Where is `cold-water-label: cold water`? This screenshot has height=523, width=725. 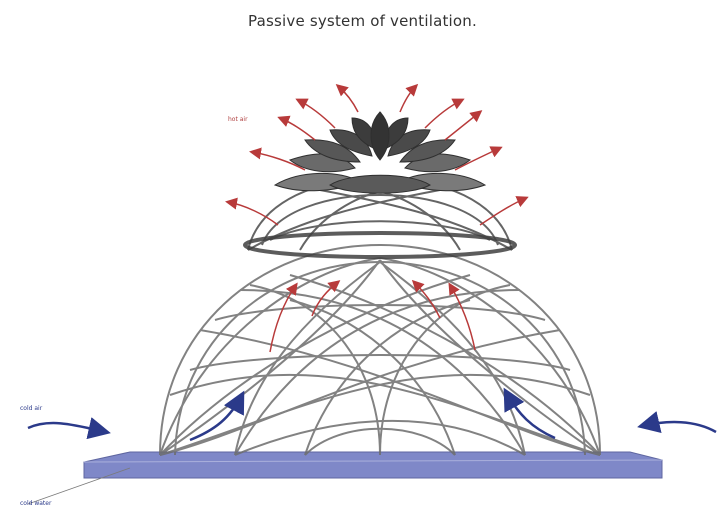 cold-water-label: cold water is located at coordinates (36, 503).